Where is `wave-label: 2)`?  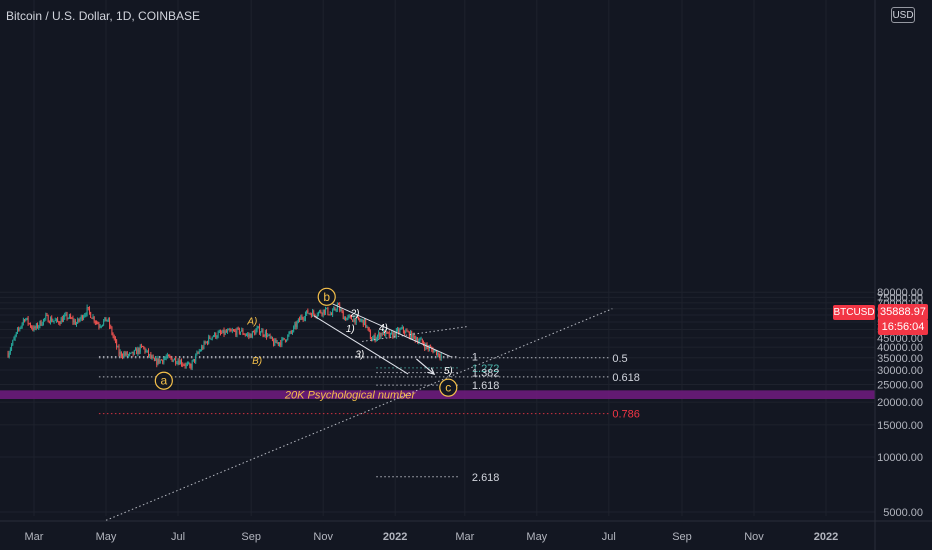 wave-label: 2) is located at coordinates (355, 313).